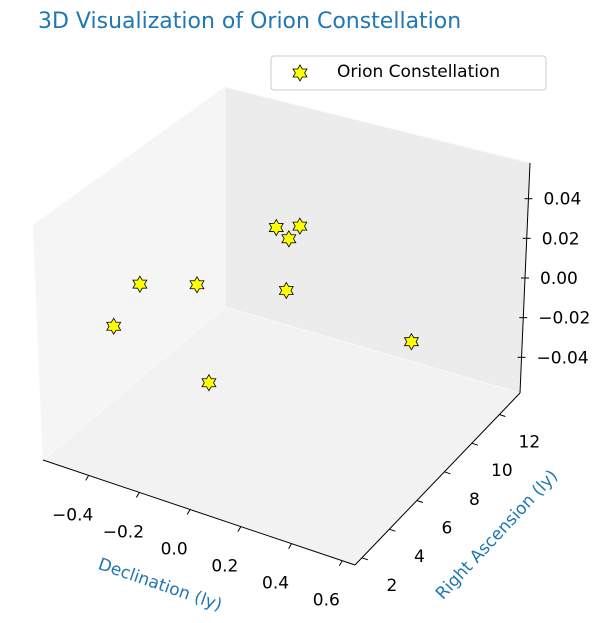  I want to click on x-tick-label: −0.4, so click(72, 515).